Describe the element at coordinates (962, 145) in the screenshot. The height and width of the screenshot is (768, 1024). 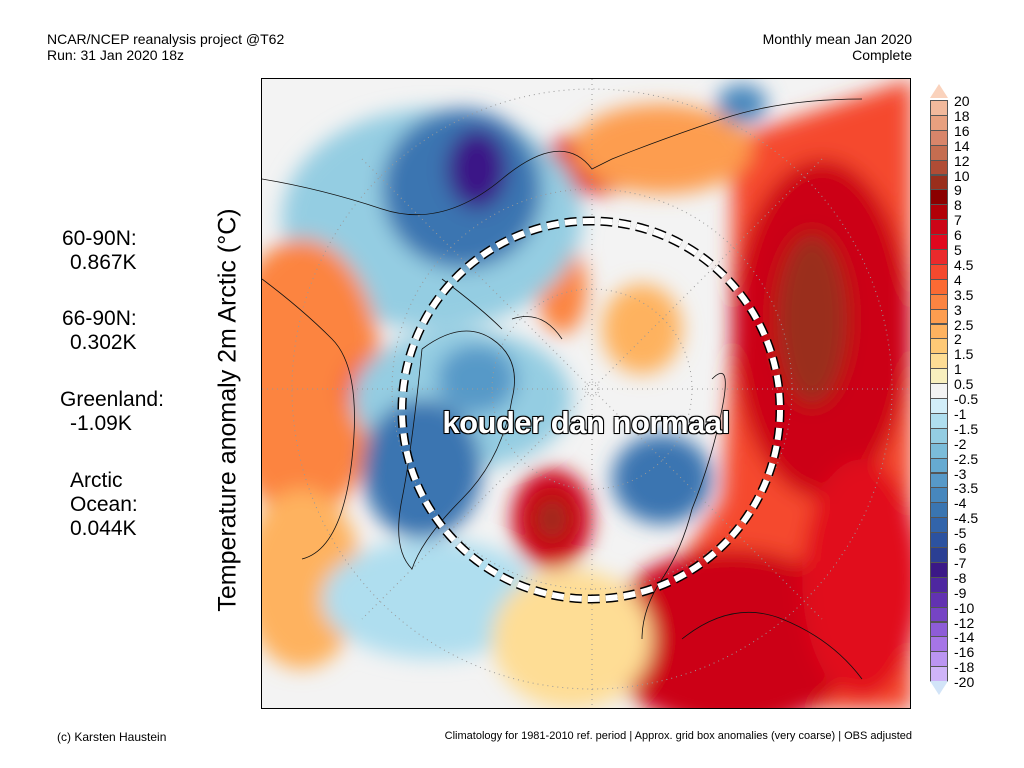
I see `colorbar-tick-label: 14` at that location.